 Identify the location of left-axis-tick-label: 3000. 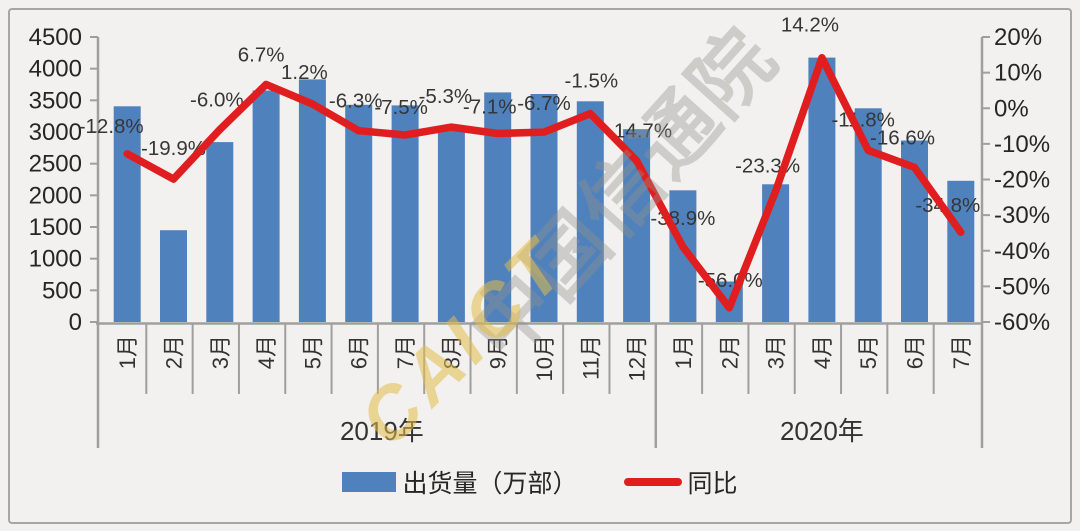
(55, 132).